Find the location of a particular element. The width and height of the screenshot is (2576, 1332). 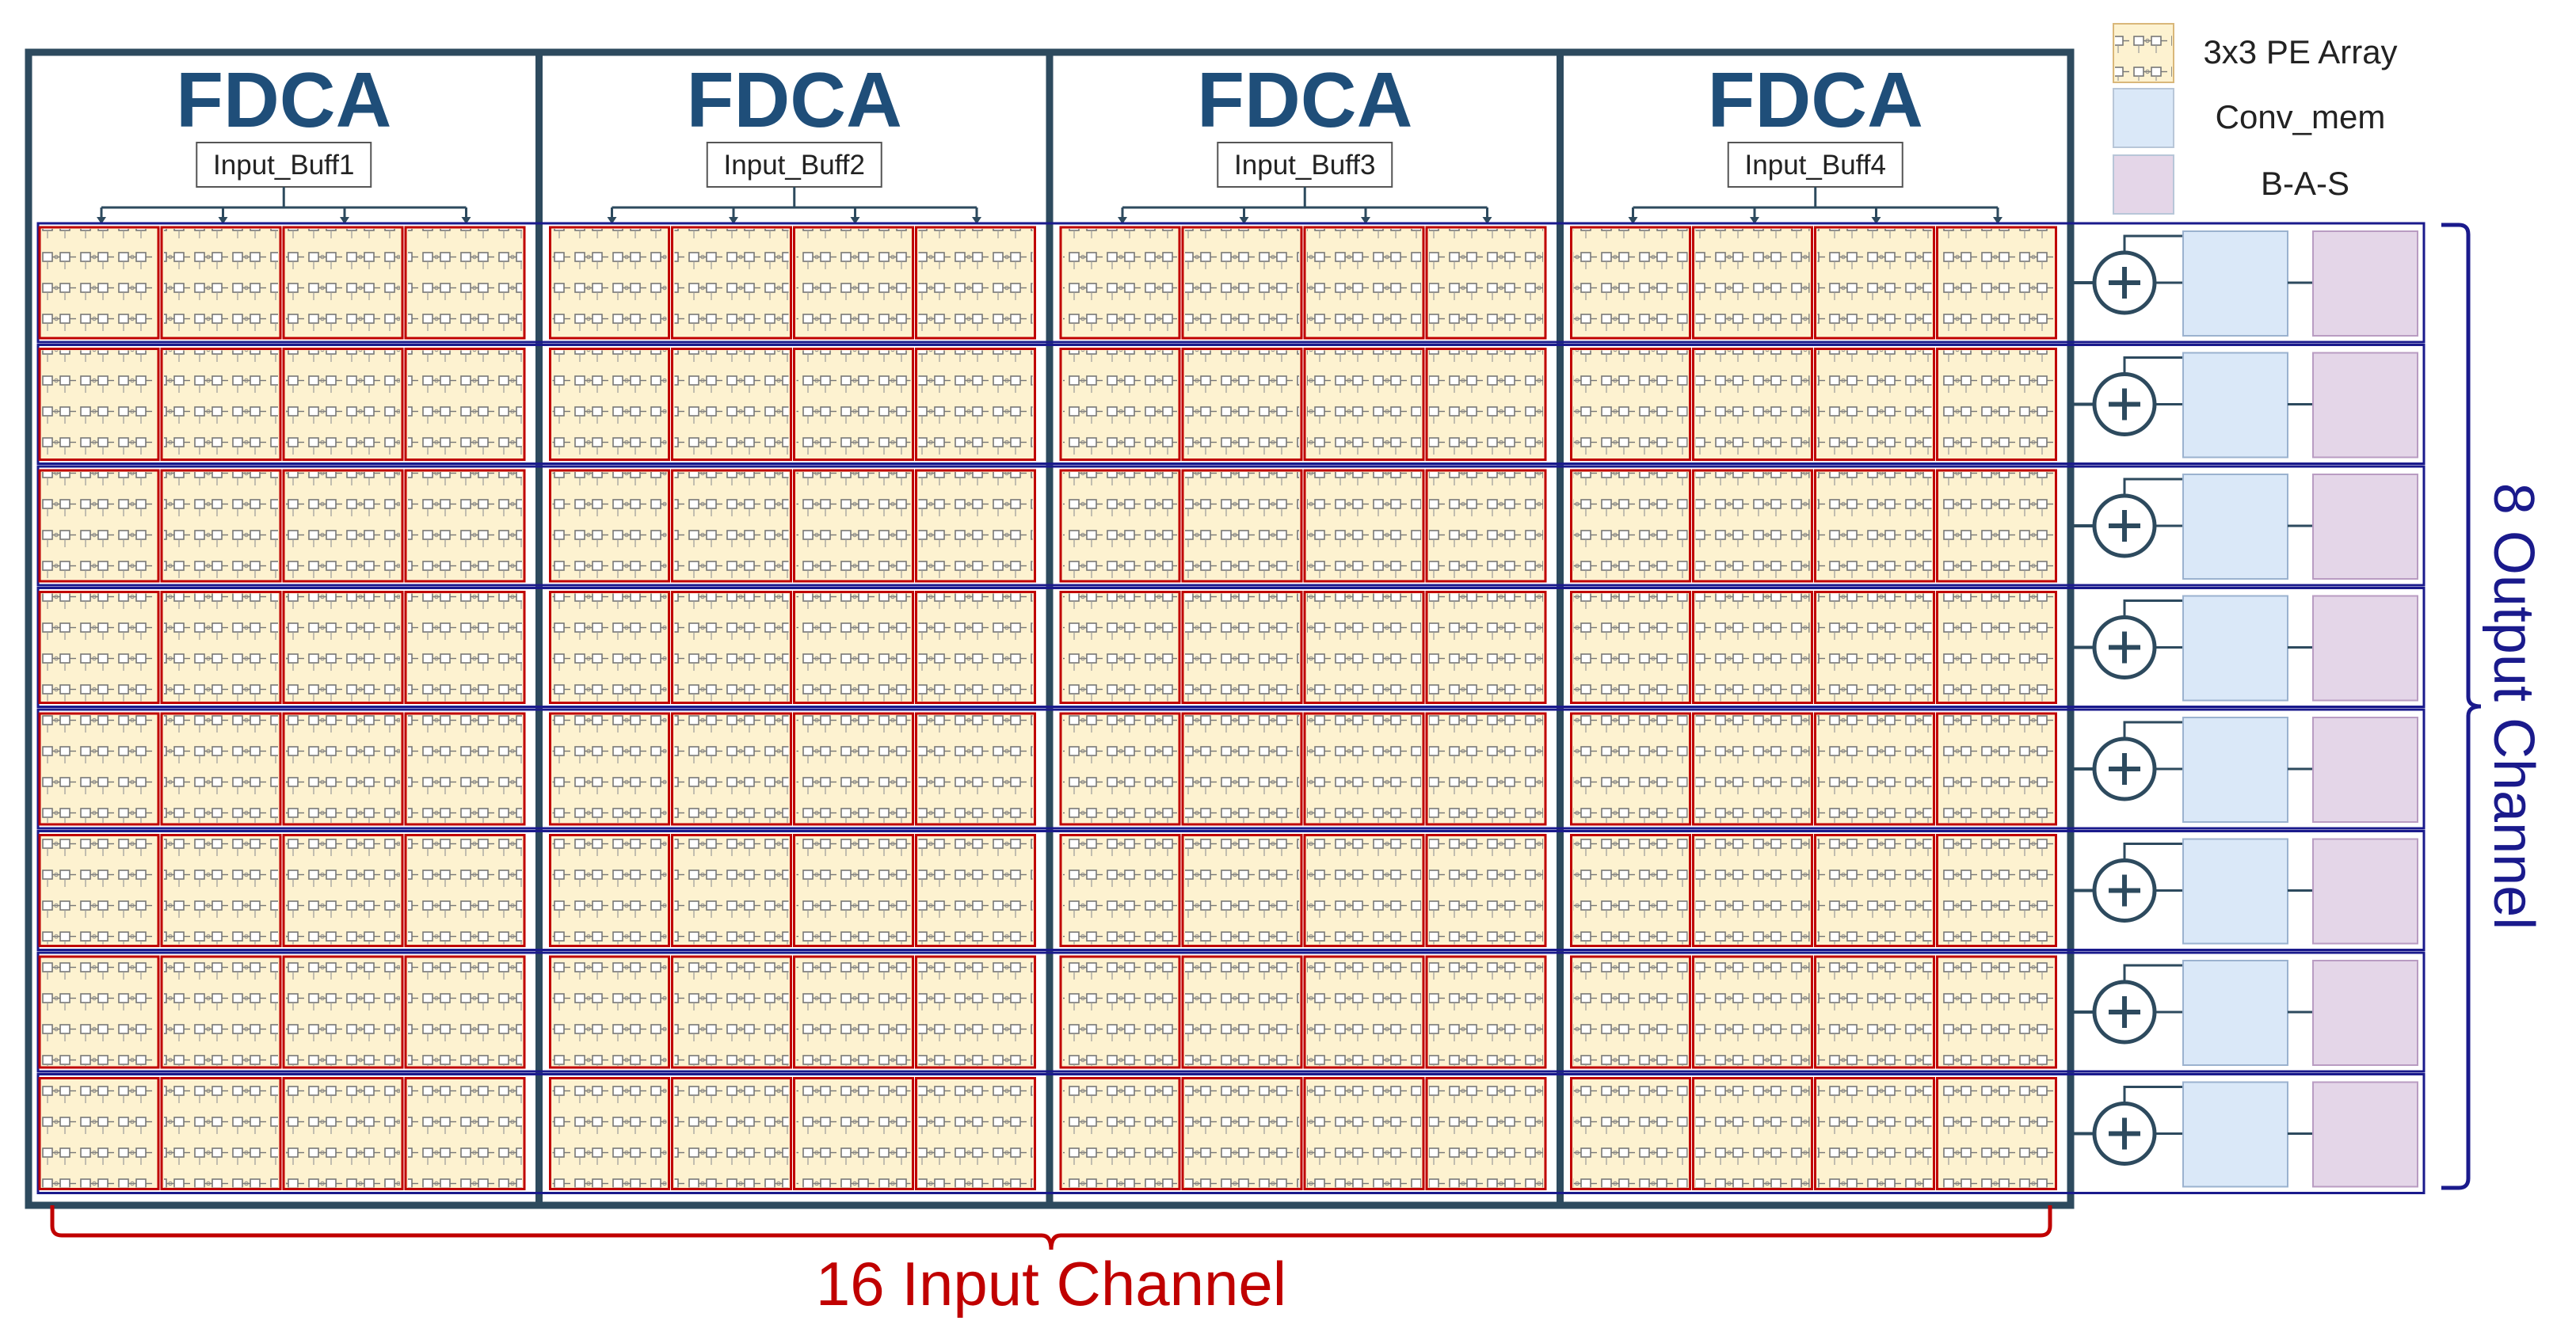

legend-label: Conv_mem is located at coordinates (2301, 116).